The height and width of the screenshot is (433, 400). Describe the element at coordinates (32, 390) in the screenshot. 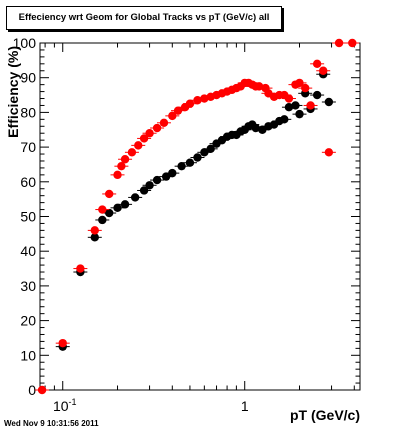

I see `y-tick-label: 0` at that location.